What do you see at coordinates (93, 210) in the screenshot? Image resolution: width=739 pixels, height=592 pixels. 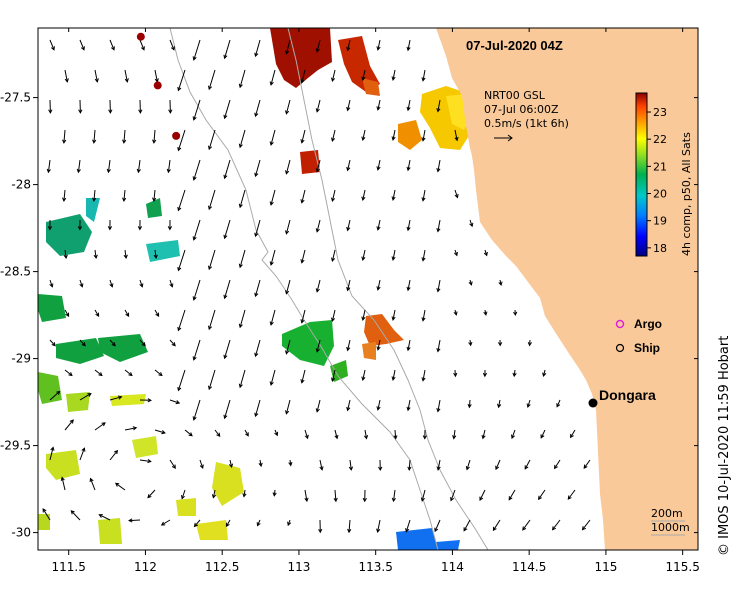 I see `sst-patch-west-cyan` at bounding box center [93, 210].